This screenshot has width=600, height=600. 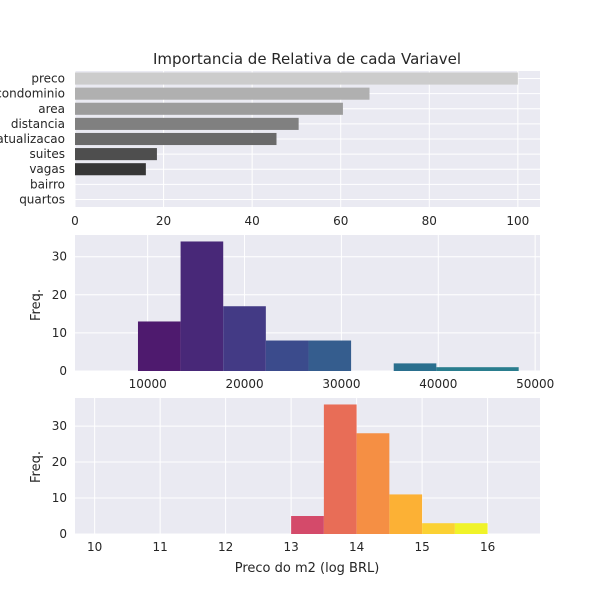 I want to click on x-tick-label: 40, so click(x=252, y=221).